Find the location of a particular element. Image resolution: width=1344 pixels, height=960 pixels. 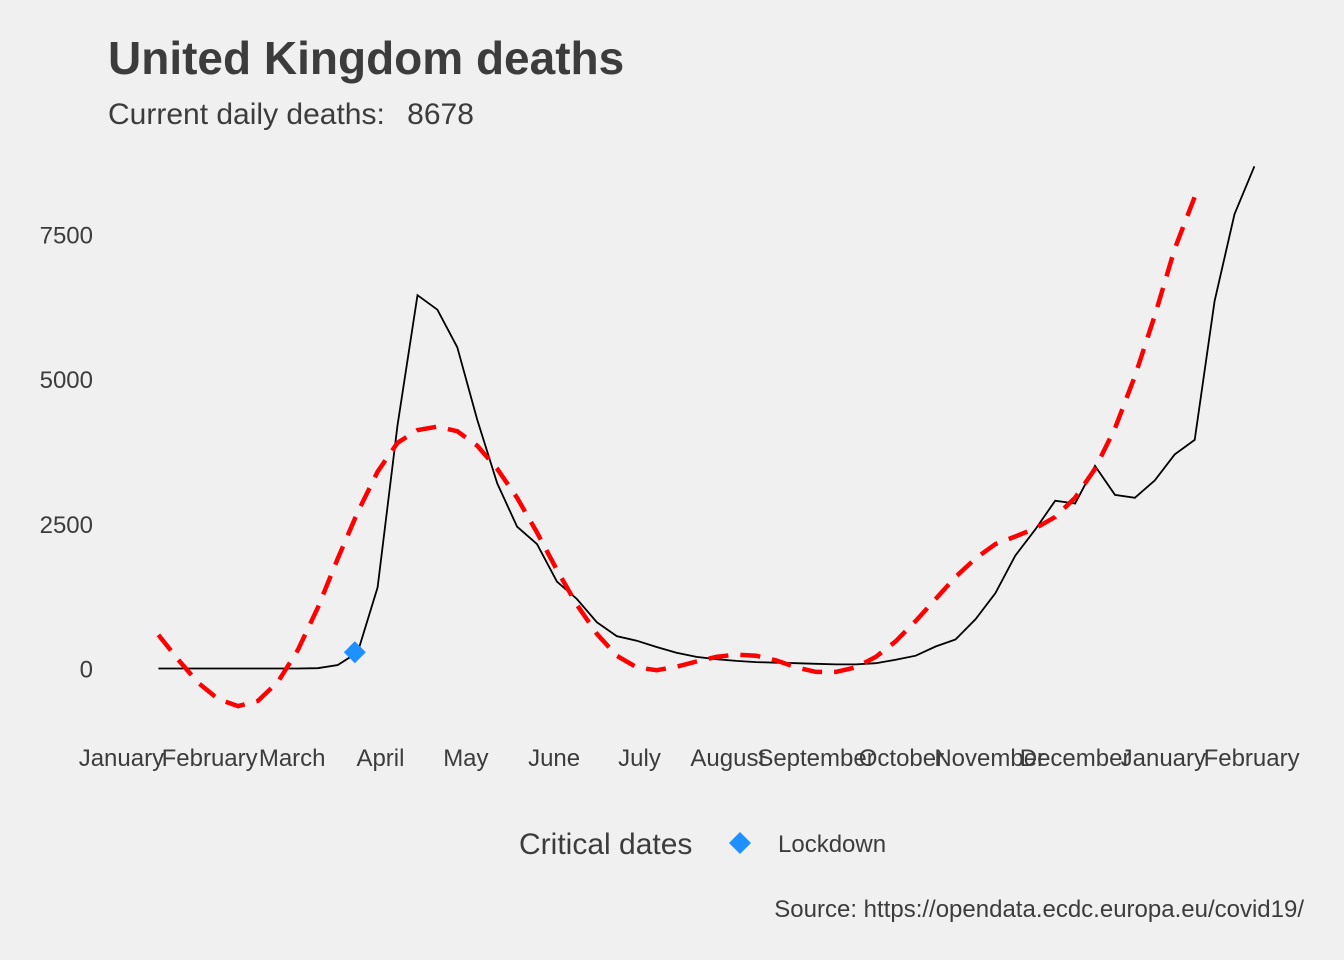

y-axis-tick-labels: 0 2500 5000 7500 is located at coordinates (66, 452).